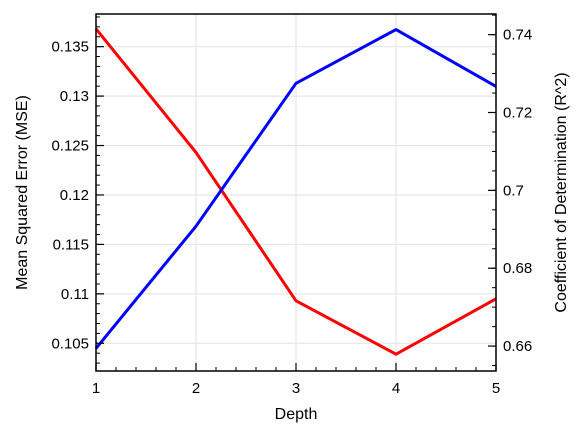 The width and height of the screenshot is (582, 439). I want to click on x-axis-ticks: 1 2 3 4 5, so click(296, 380).